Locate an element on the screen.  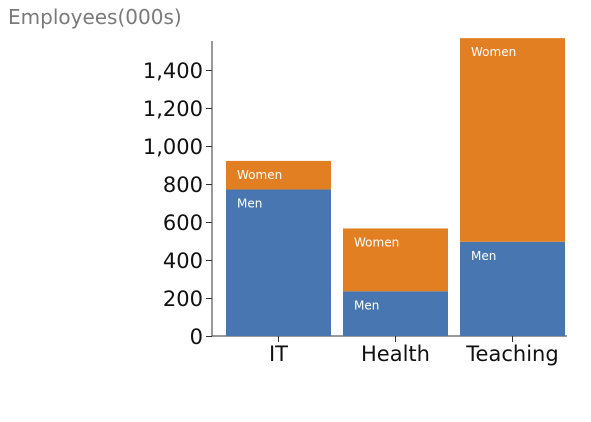
x-axis: IT Health Teaching is located at coordinates (389, 350).